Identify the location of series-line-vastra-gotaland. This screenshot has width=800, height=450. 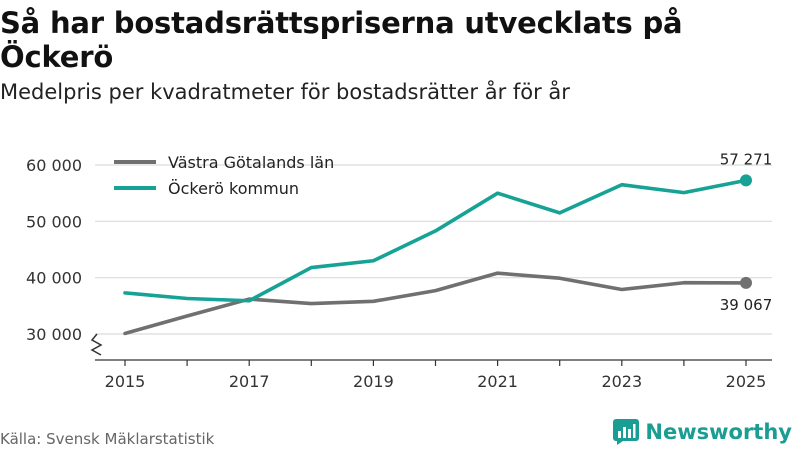
(435, 303).